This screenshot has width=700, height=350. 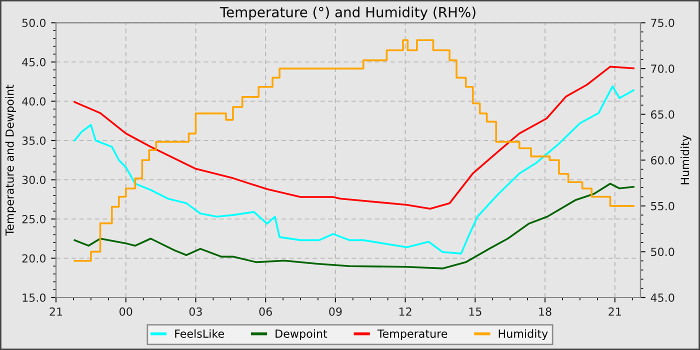 I want to click on y-tick-label: 35.0, so click(x=34, y=140).